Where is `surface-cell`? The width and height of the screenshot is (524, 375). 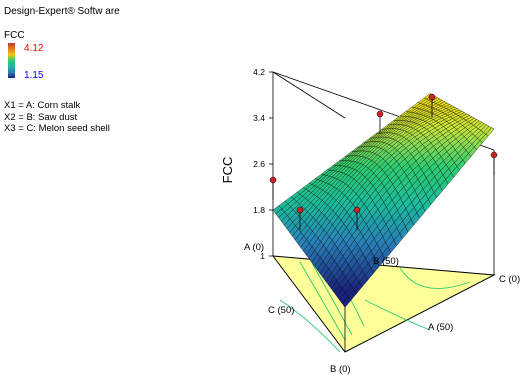 surface-cell is located at coordinates (490, 132).